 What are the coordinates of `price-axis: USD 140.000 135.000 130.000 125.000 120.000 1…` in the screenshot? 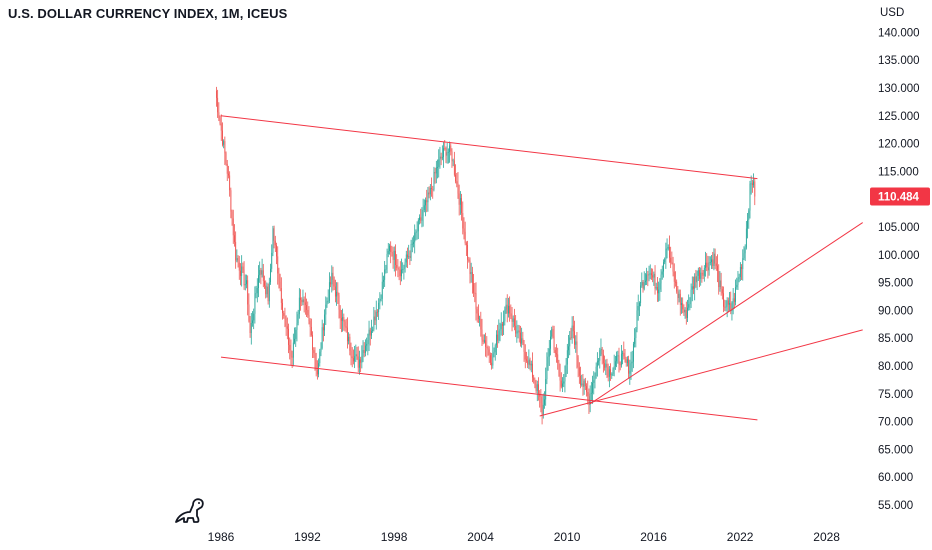 It's located at (899, 259).